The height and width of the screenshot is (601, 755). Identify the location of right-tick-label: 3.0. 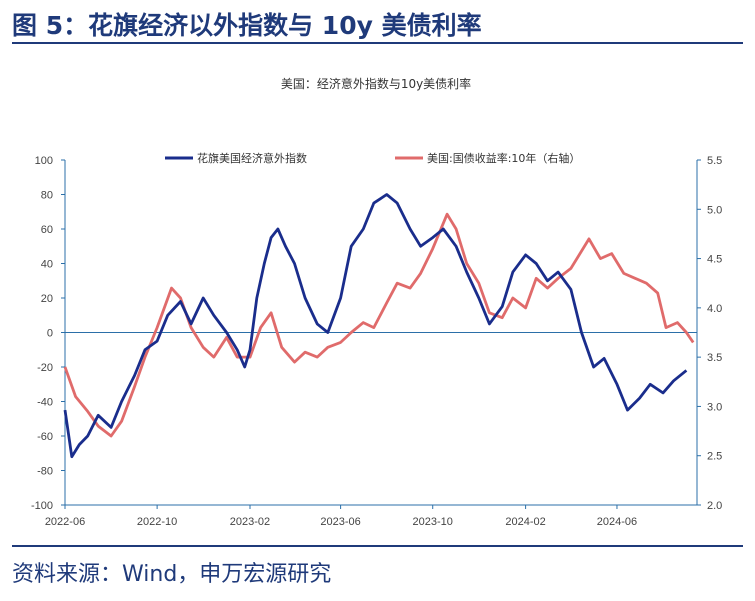
(714, 407).